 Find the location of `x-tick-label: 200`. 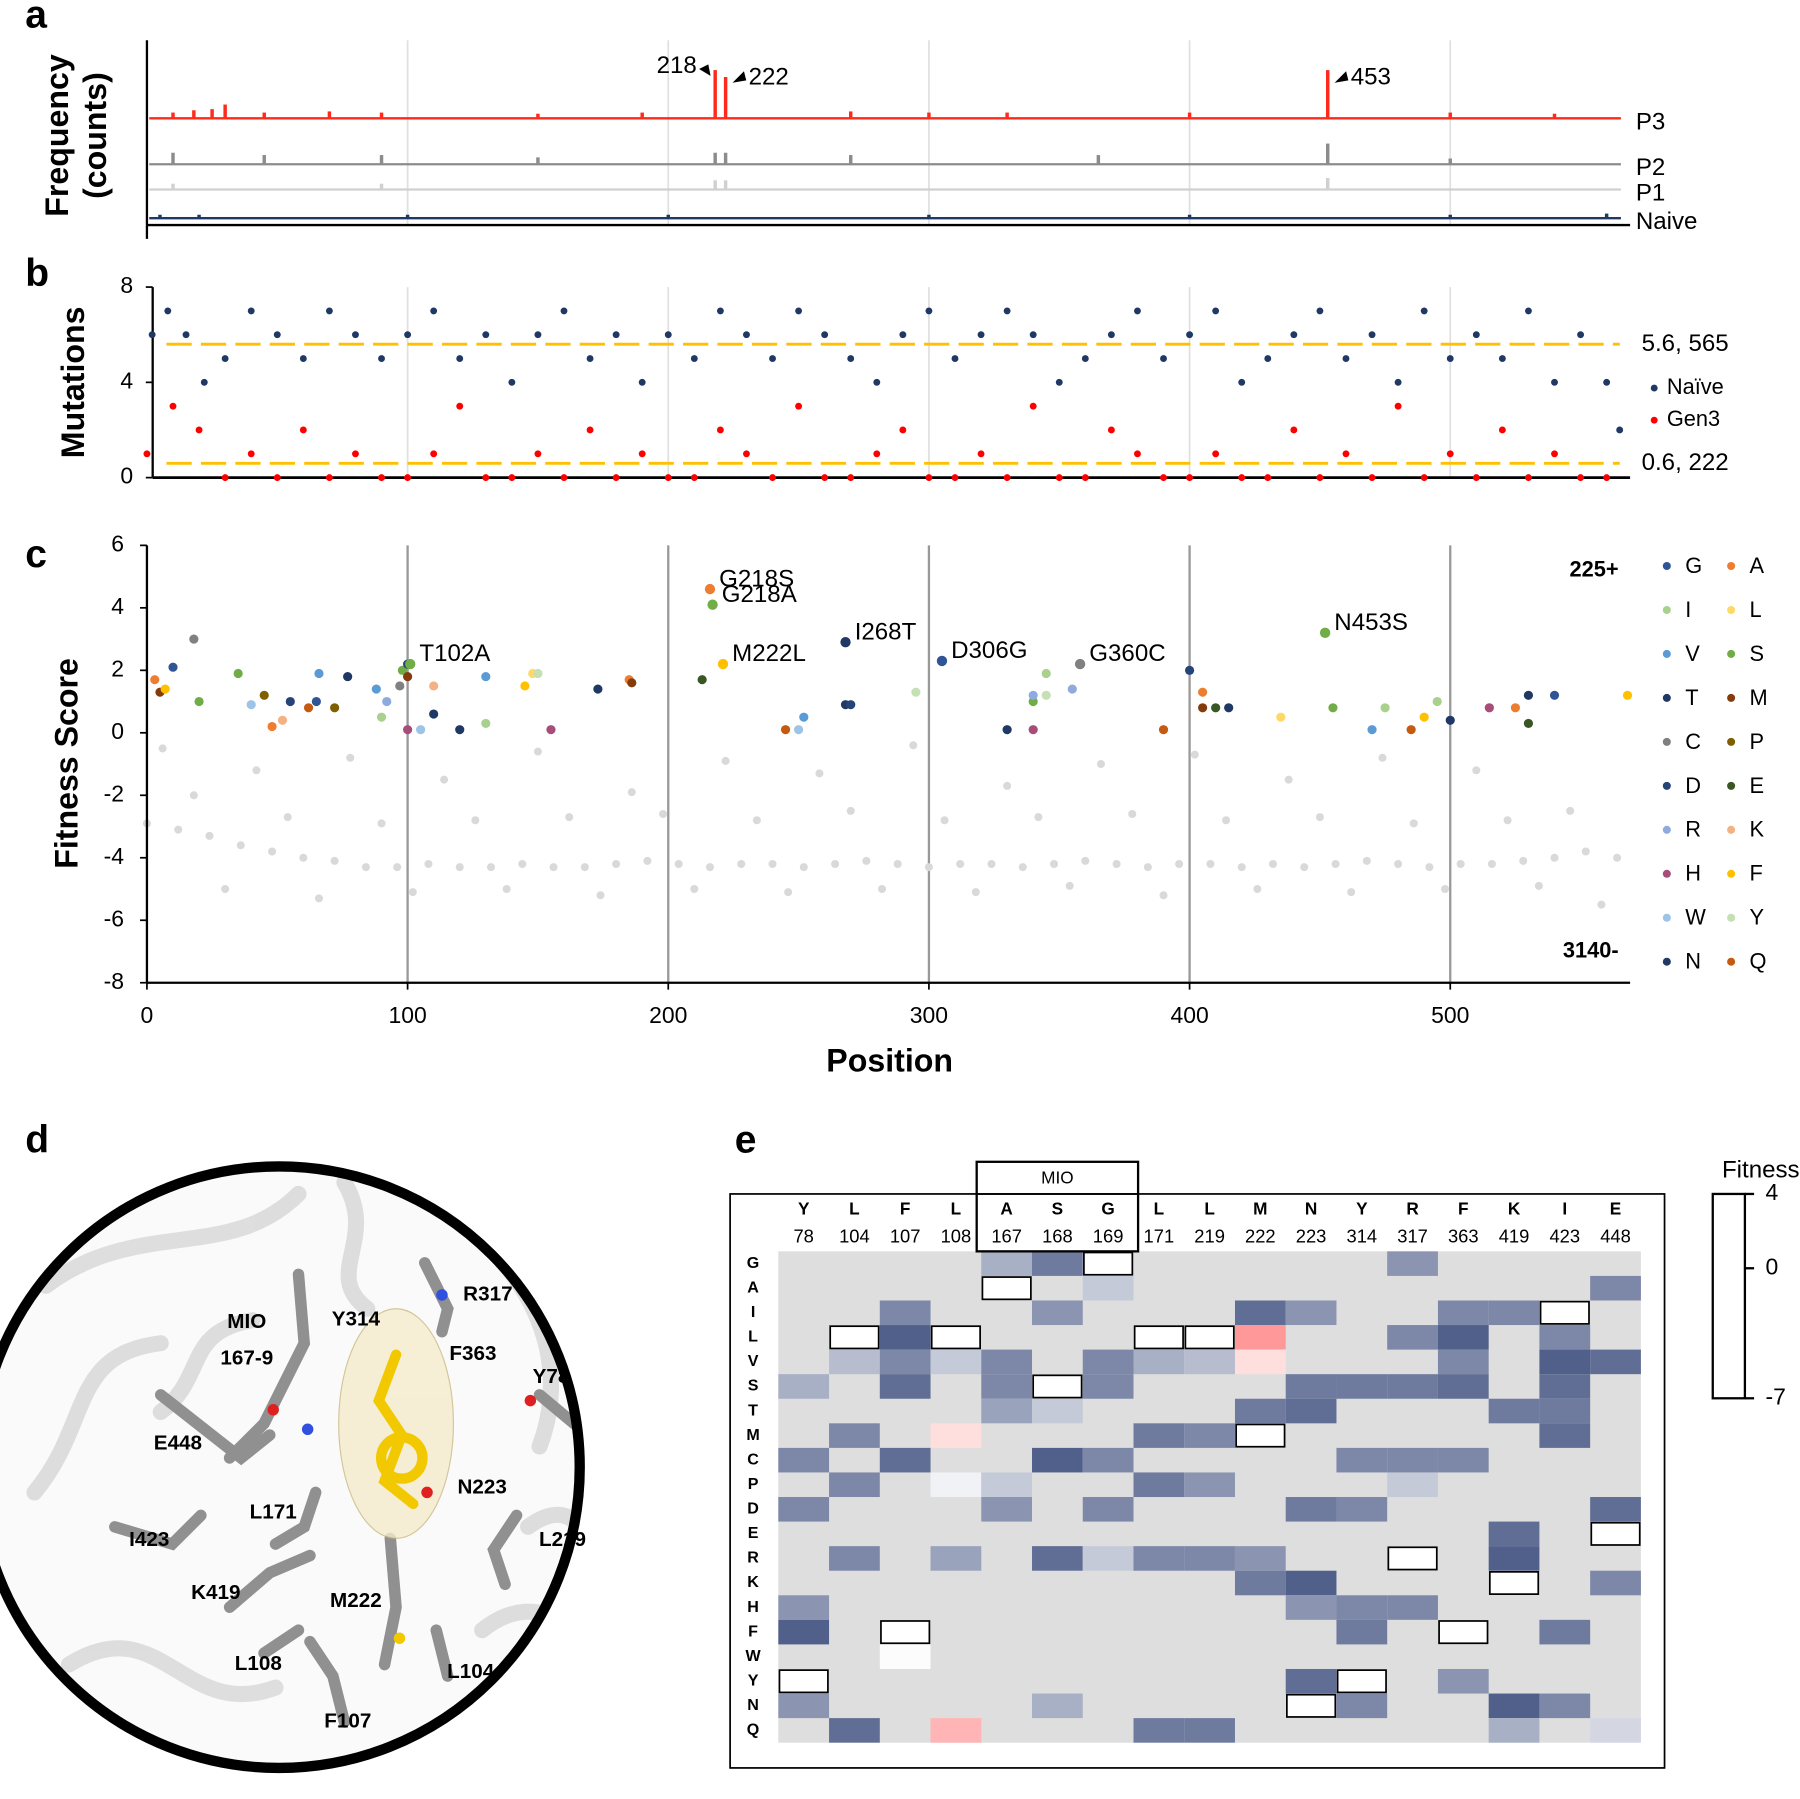

x-tick-label: 200 is located at coordinates (668, 1015).